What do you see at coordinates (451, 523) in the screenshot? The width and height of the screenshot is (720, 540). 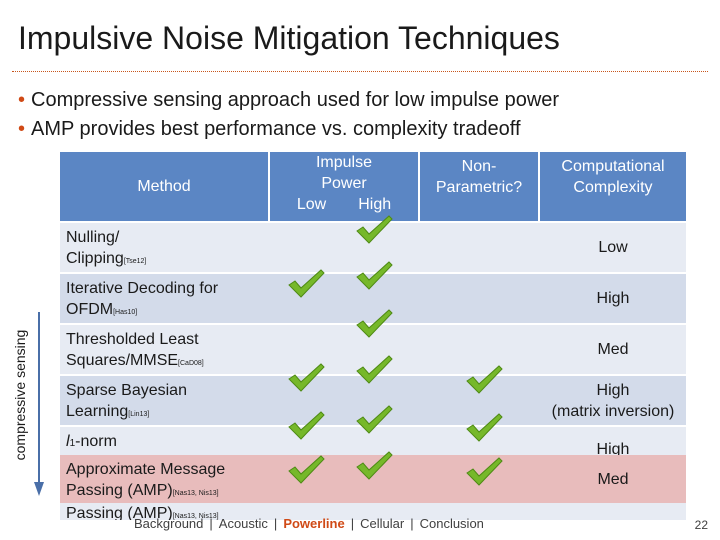 I see `footer-item-conclusion: Conclusion` at bounding box center [451, 523].